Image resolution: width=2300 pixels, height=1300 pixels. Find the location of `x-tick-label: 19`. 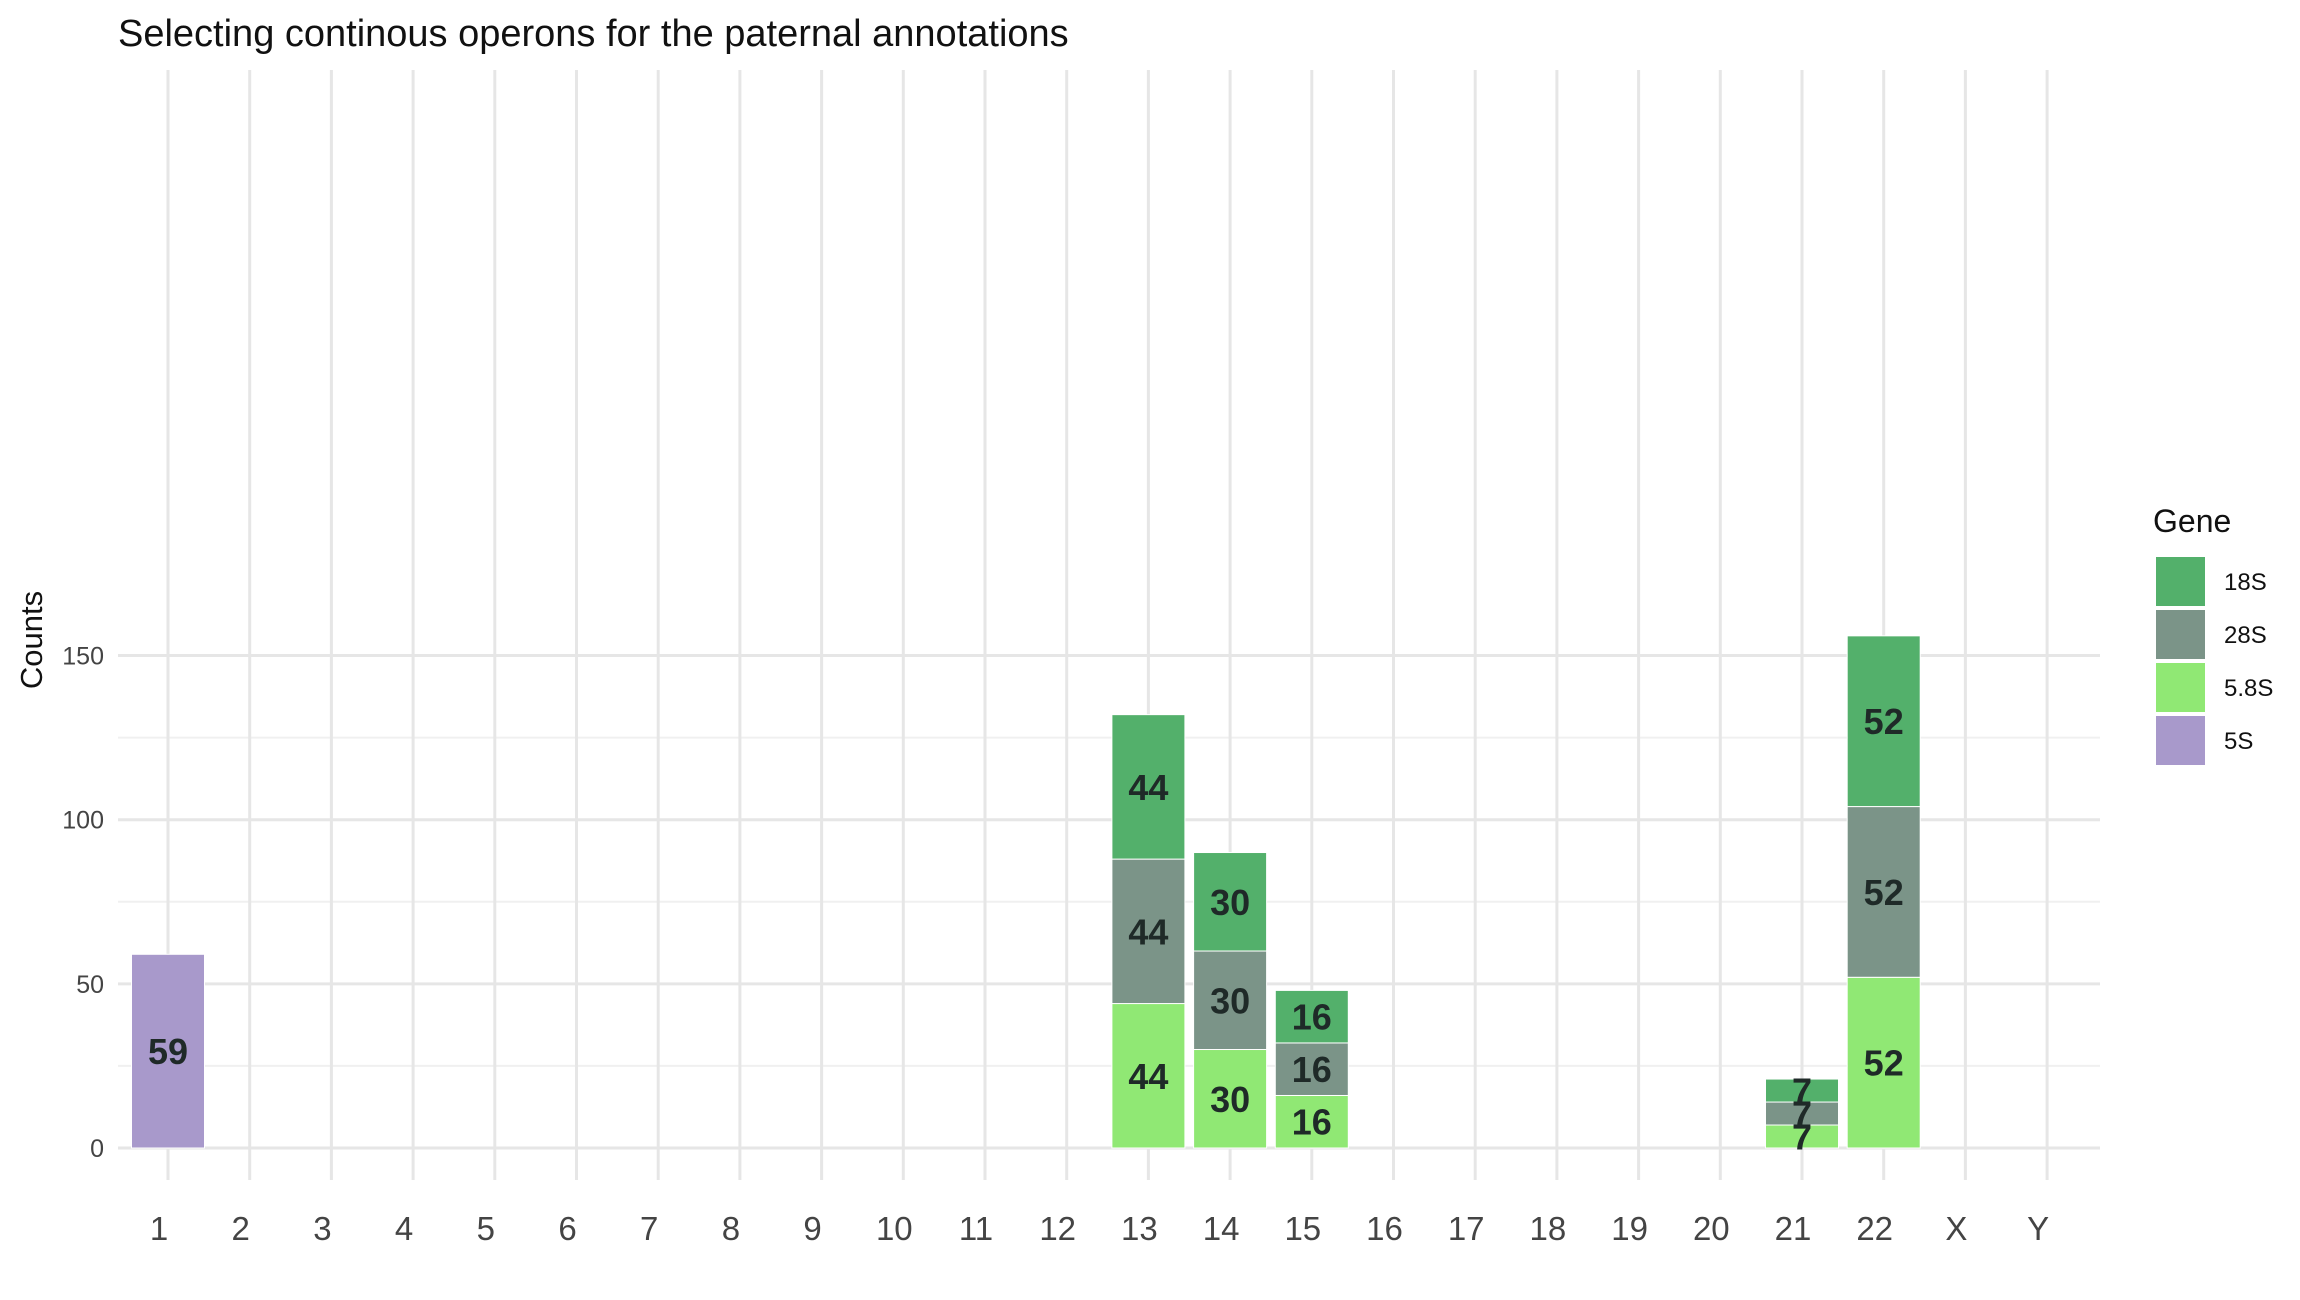

x-tick-label: 19 is located at coordinates (1629, 1228).